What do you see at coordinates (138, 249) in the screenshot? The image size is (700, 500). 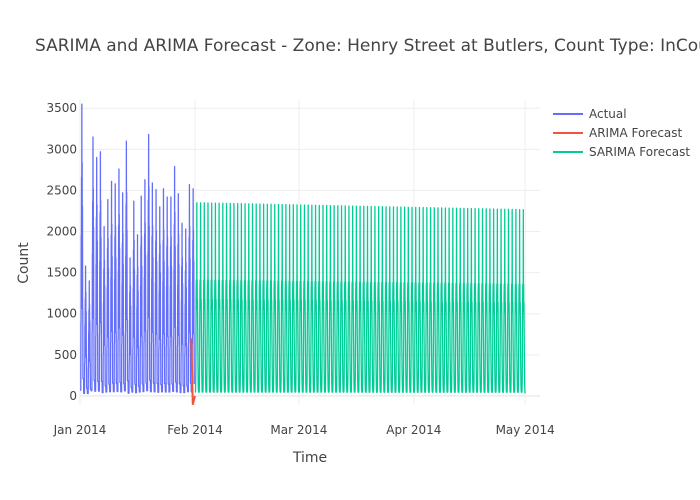 I see `series-line-actual` at bounding box center [138, 249].